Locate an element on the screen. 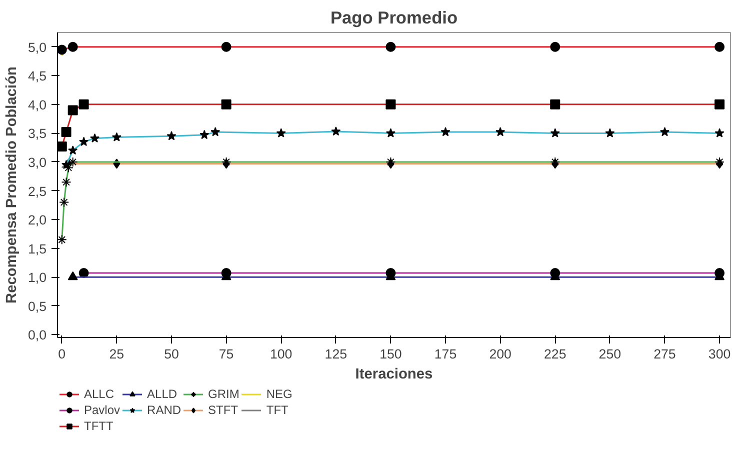  legend-label: NEG is located at coordinates (279, 394).